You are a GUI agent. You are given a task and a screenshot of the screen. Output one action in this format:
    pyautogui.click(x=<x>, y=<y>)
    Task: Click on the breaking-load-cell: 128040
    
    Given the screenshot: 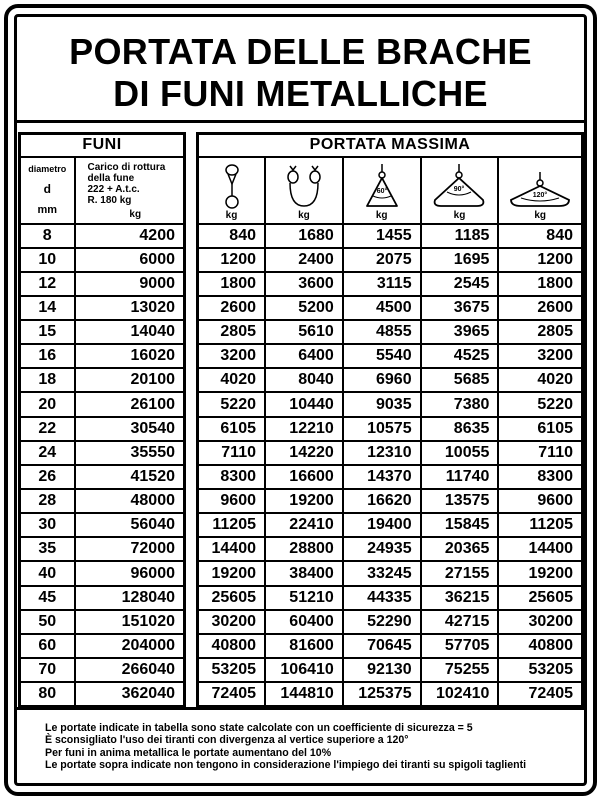 What is the action you would take?
    pyautogui.click(x=129, y=597)
    